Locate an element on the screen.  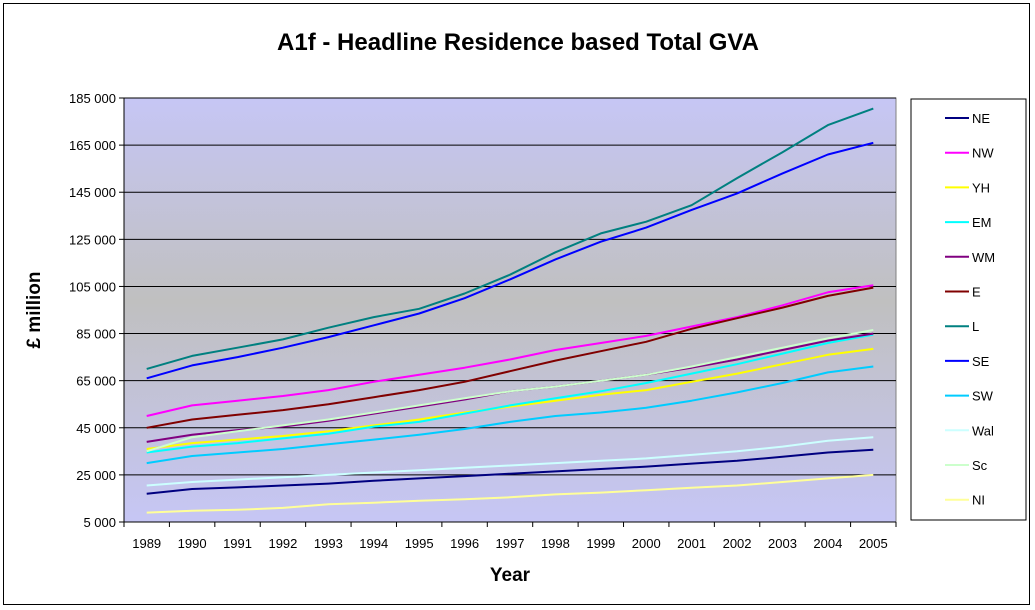
series-line-wal is located at coordinates (510, 461).